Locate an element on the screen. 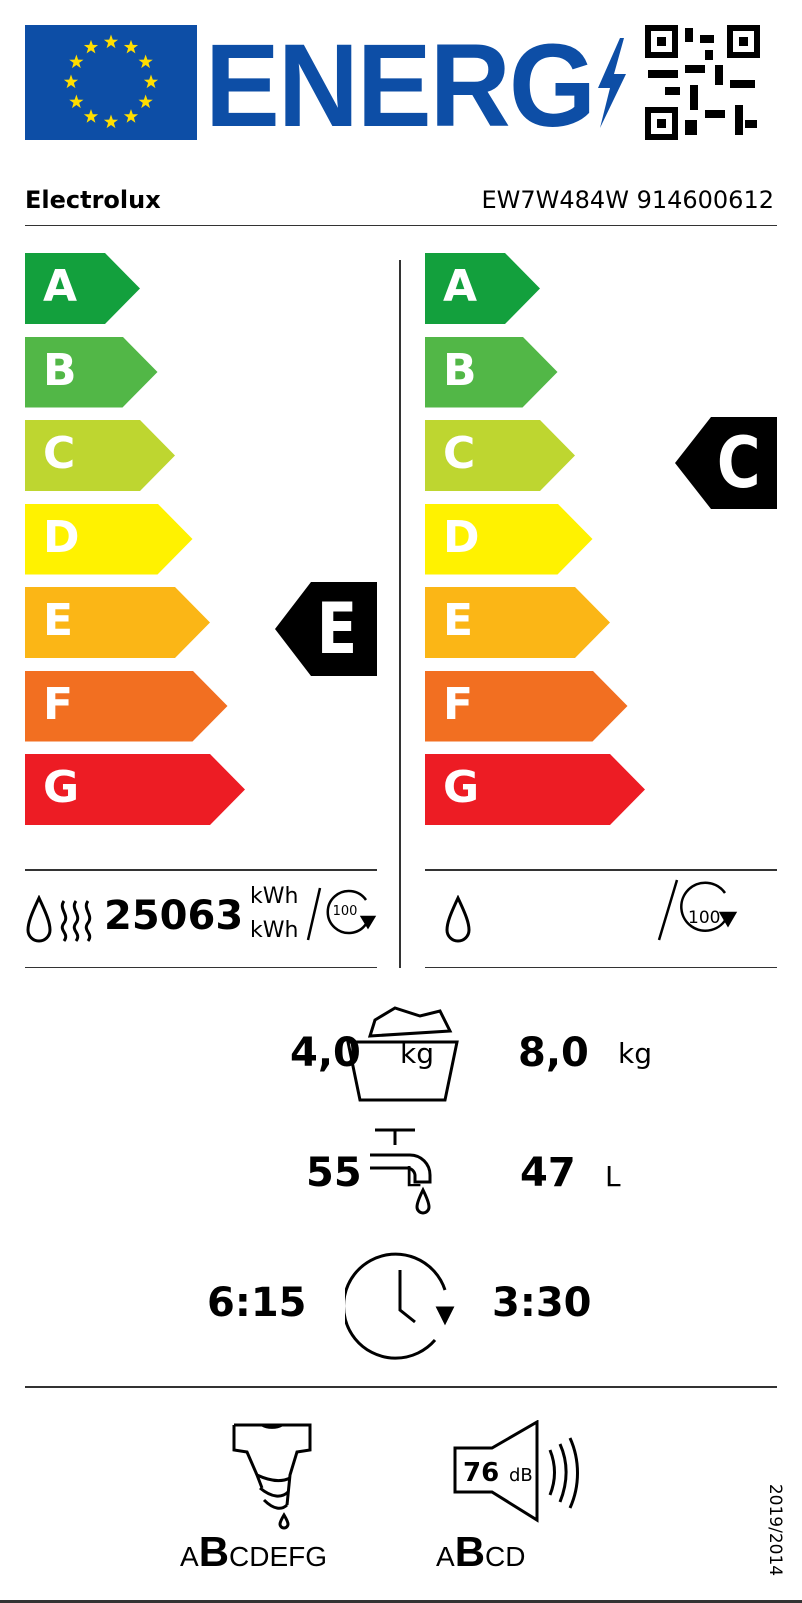 Image resolution: width=802 pixels, height=1603 pixels. speaker-icon is located at coordinates (516, 1471).